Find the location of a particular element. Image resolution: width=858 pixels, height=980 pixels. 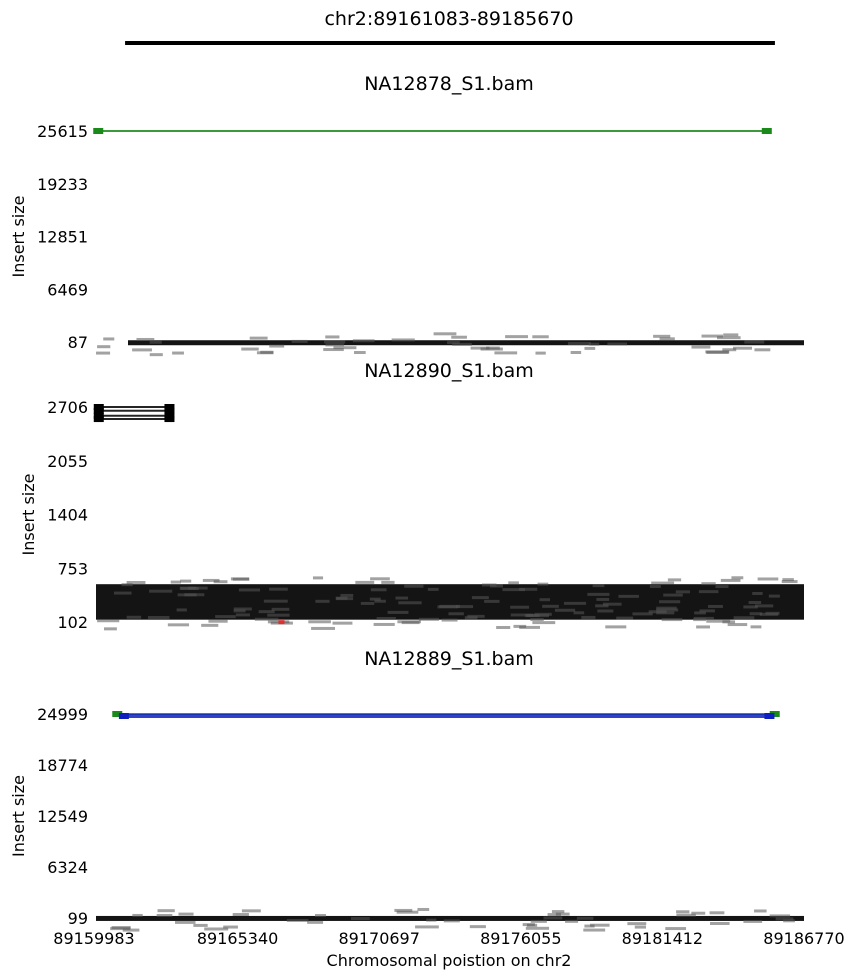

y-tick-label: 12549 is located at coordinates (62, 816).